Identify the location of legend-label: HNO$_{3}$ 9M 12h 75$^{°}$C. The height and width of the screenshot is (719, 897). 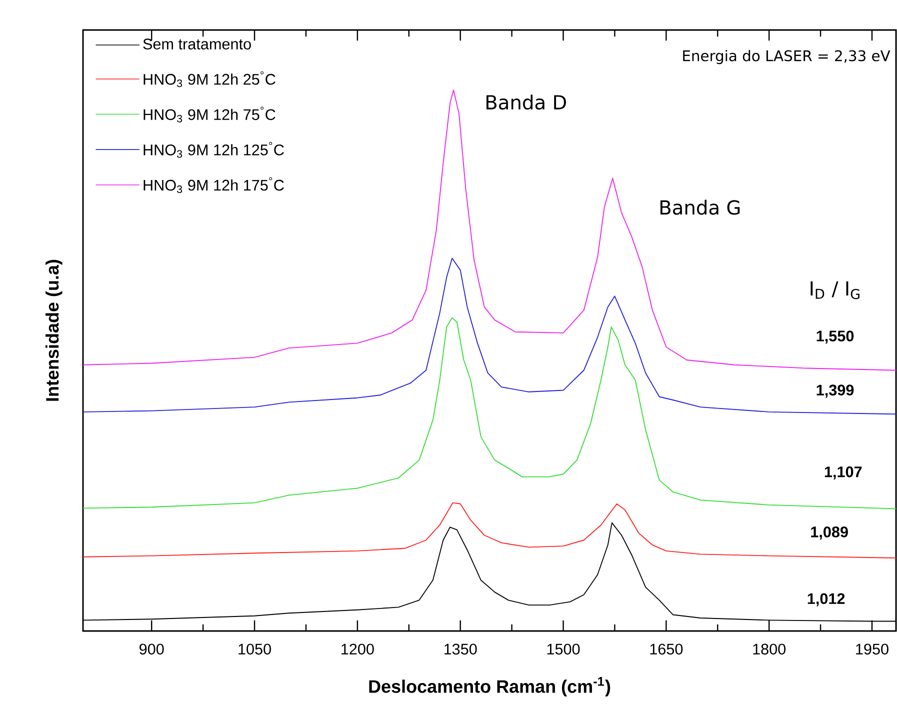
(210, 114).